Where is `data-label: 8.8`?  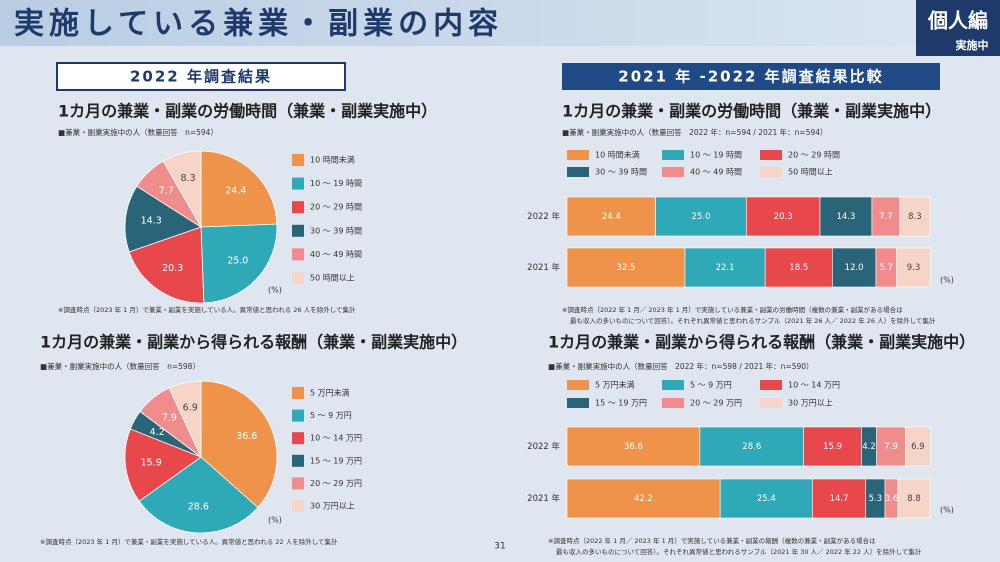 data-label: 8.8 is located at coordinates (914, 499).